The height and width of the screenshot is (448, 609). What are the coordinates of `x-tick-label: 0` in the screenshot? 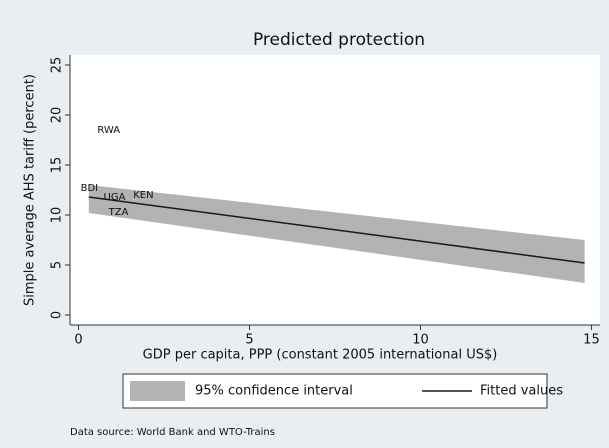 It's located at (78, 340).